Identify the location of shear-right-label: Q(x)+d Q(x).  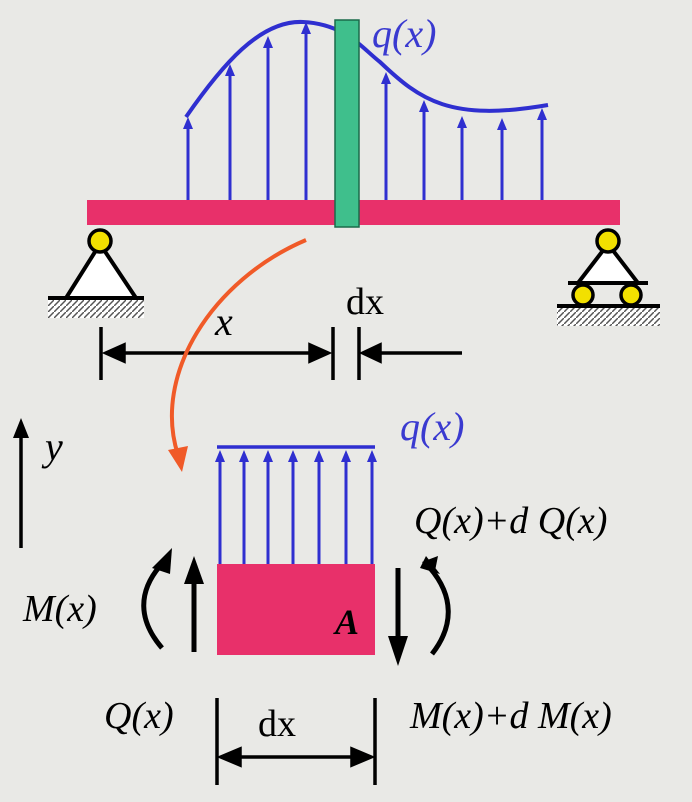
(511, 521).